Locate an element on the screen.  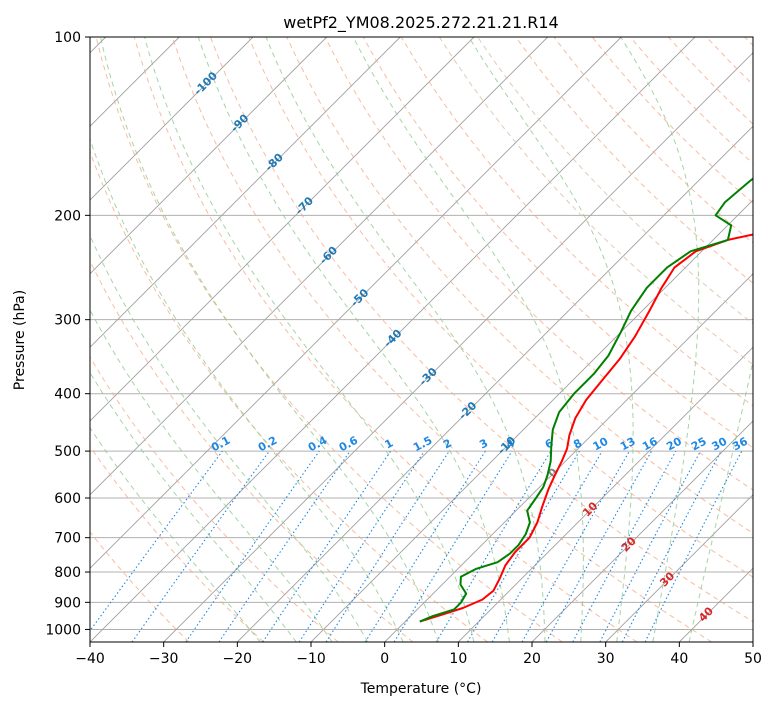
x-tick-label: 10 is located at coordinates (458, 659).